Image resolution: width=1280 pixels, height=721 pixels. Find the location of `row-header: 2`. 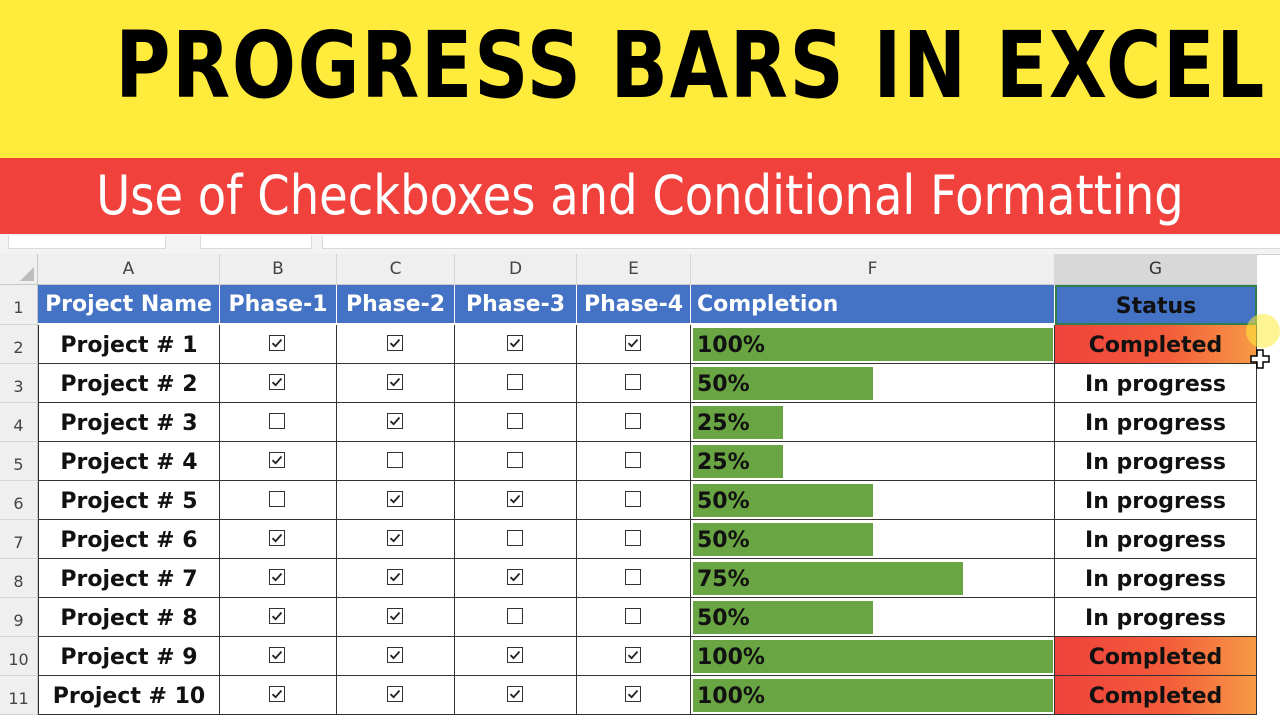

row-header: 2 is located at coordinates (19, 344).